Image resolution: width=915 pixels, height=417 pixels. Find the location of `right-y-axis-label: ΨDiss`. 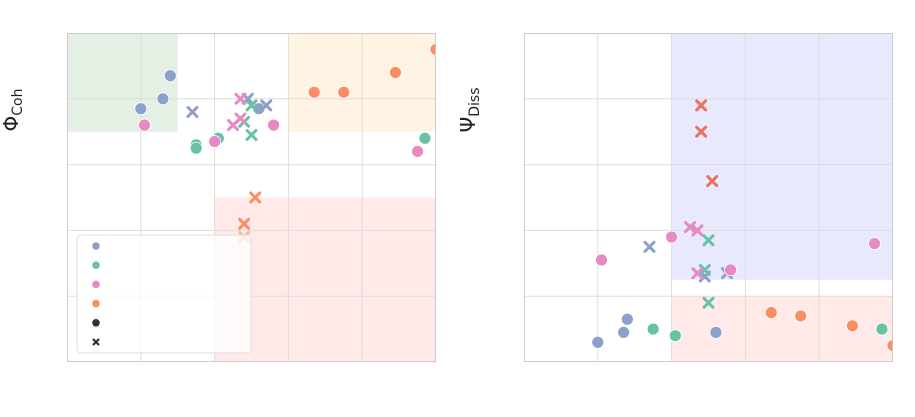

right-y-axis-label: ΨDiss is located at coordinates (469, 109).